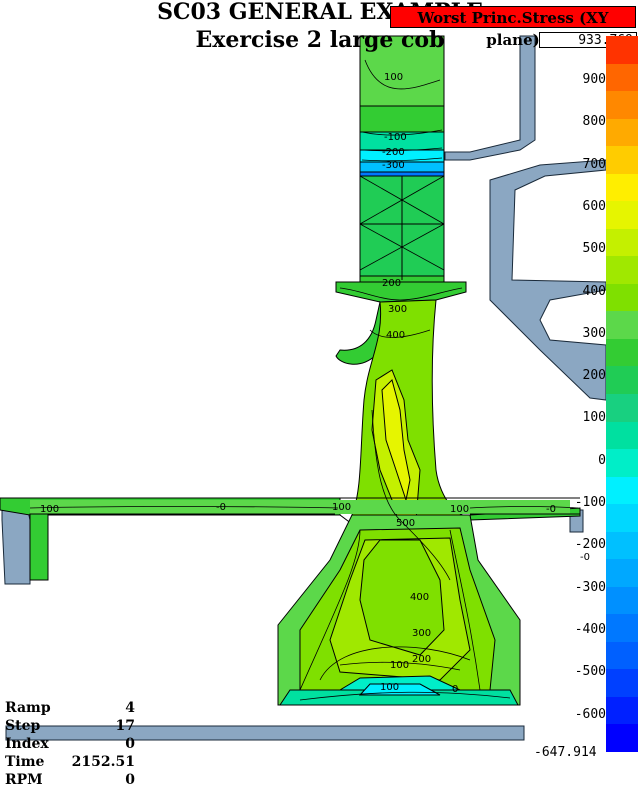 Image resolution: width=640 pixels, height=793 pixels. I want to click on legend-tick-label: -200, so click(590, 545).